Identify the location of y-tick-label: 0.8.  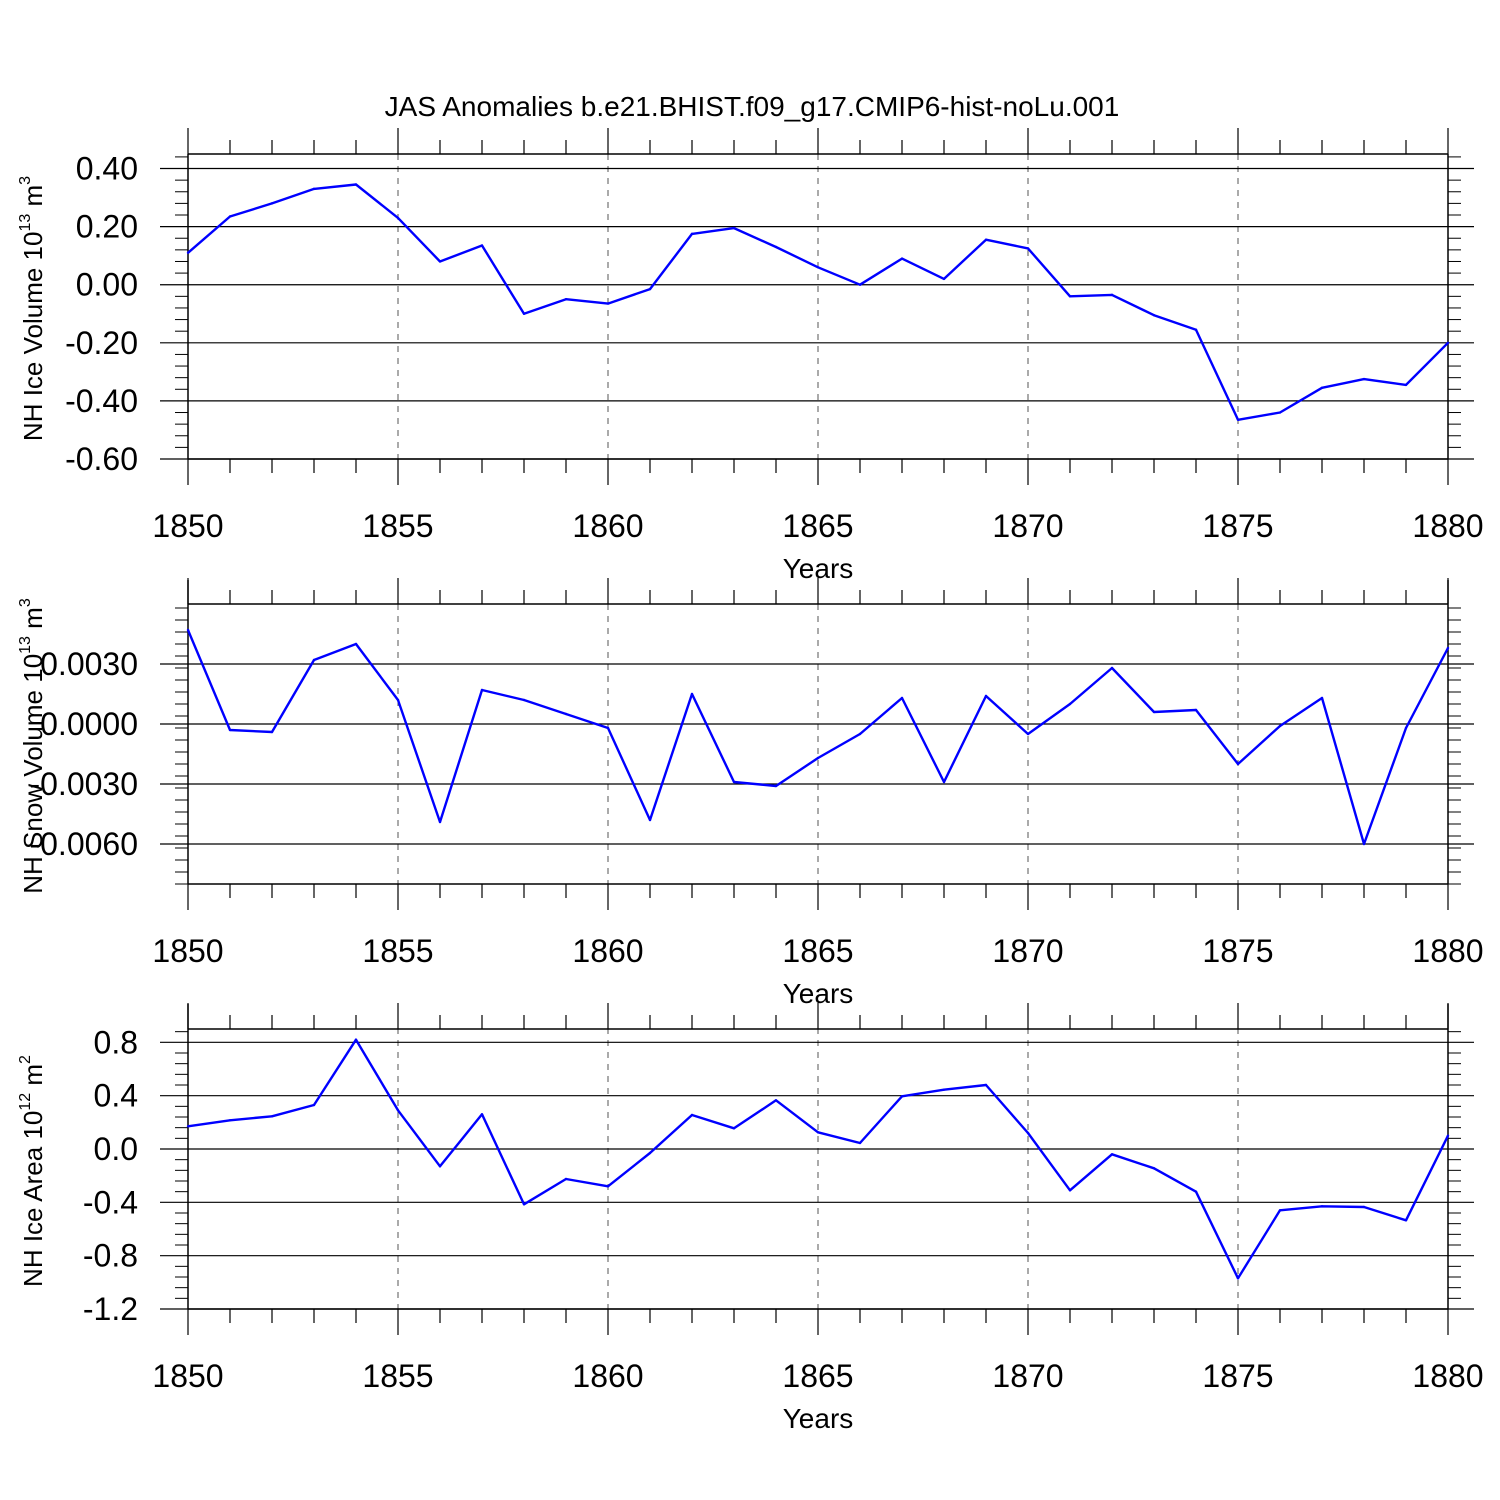
(116, 1042).